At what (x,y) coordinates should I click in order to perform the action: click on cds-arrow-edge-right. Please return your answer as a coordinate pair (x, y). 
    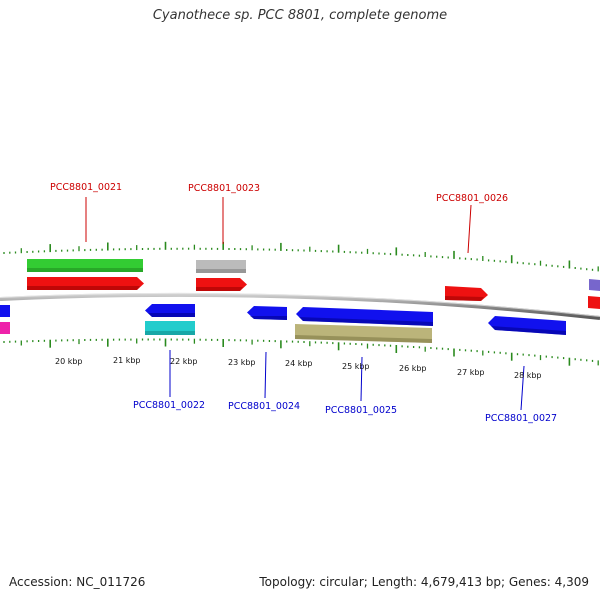
    Looking at the image, I should click on (594, 302).